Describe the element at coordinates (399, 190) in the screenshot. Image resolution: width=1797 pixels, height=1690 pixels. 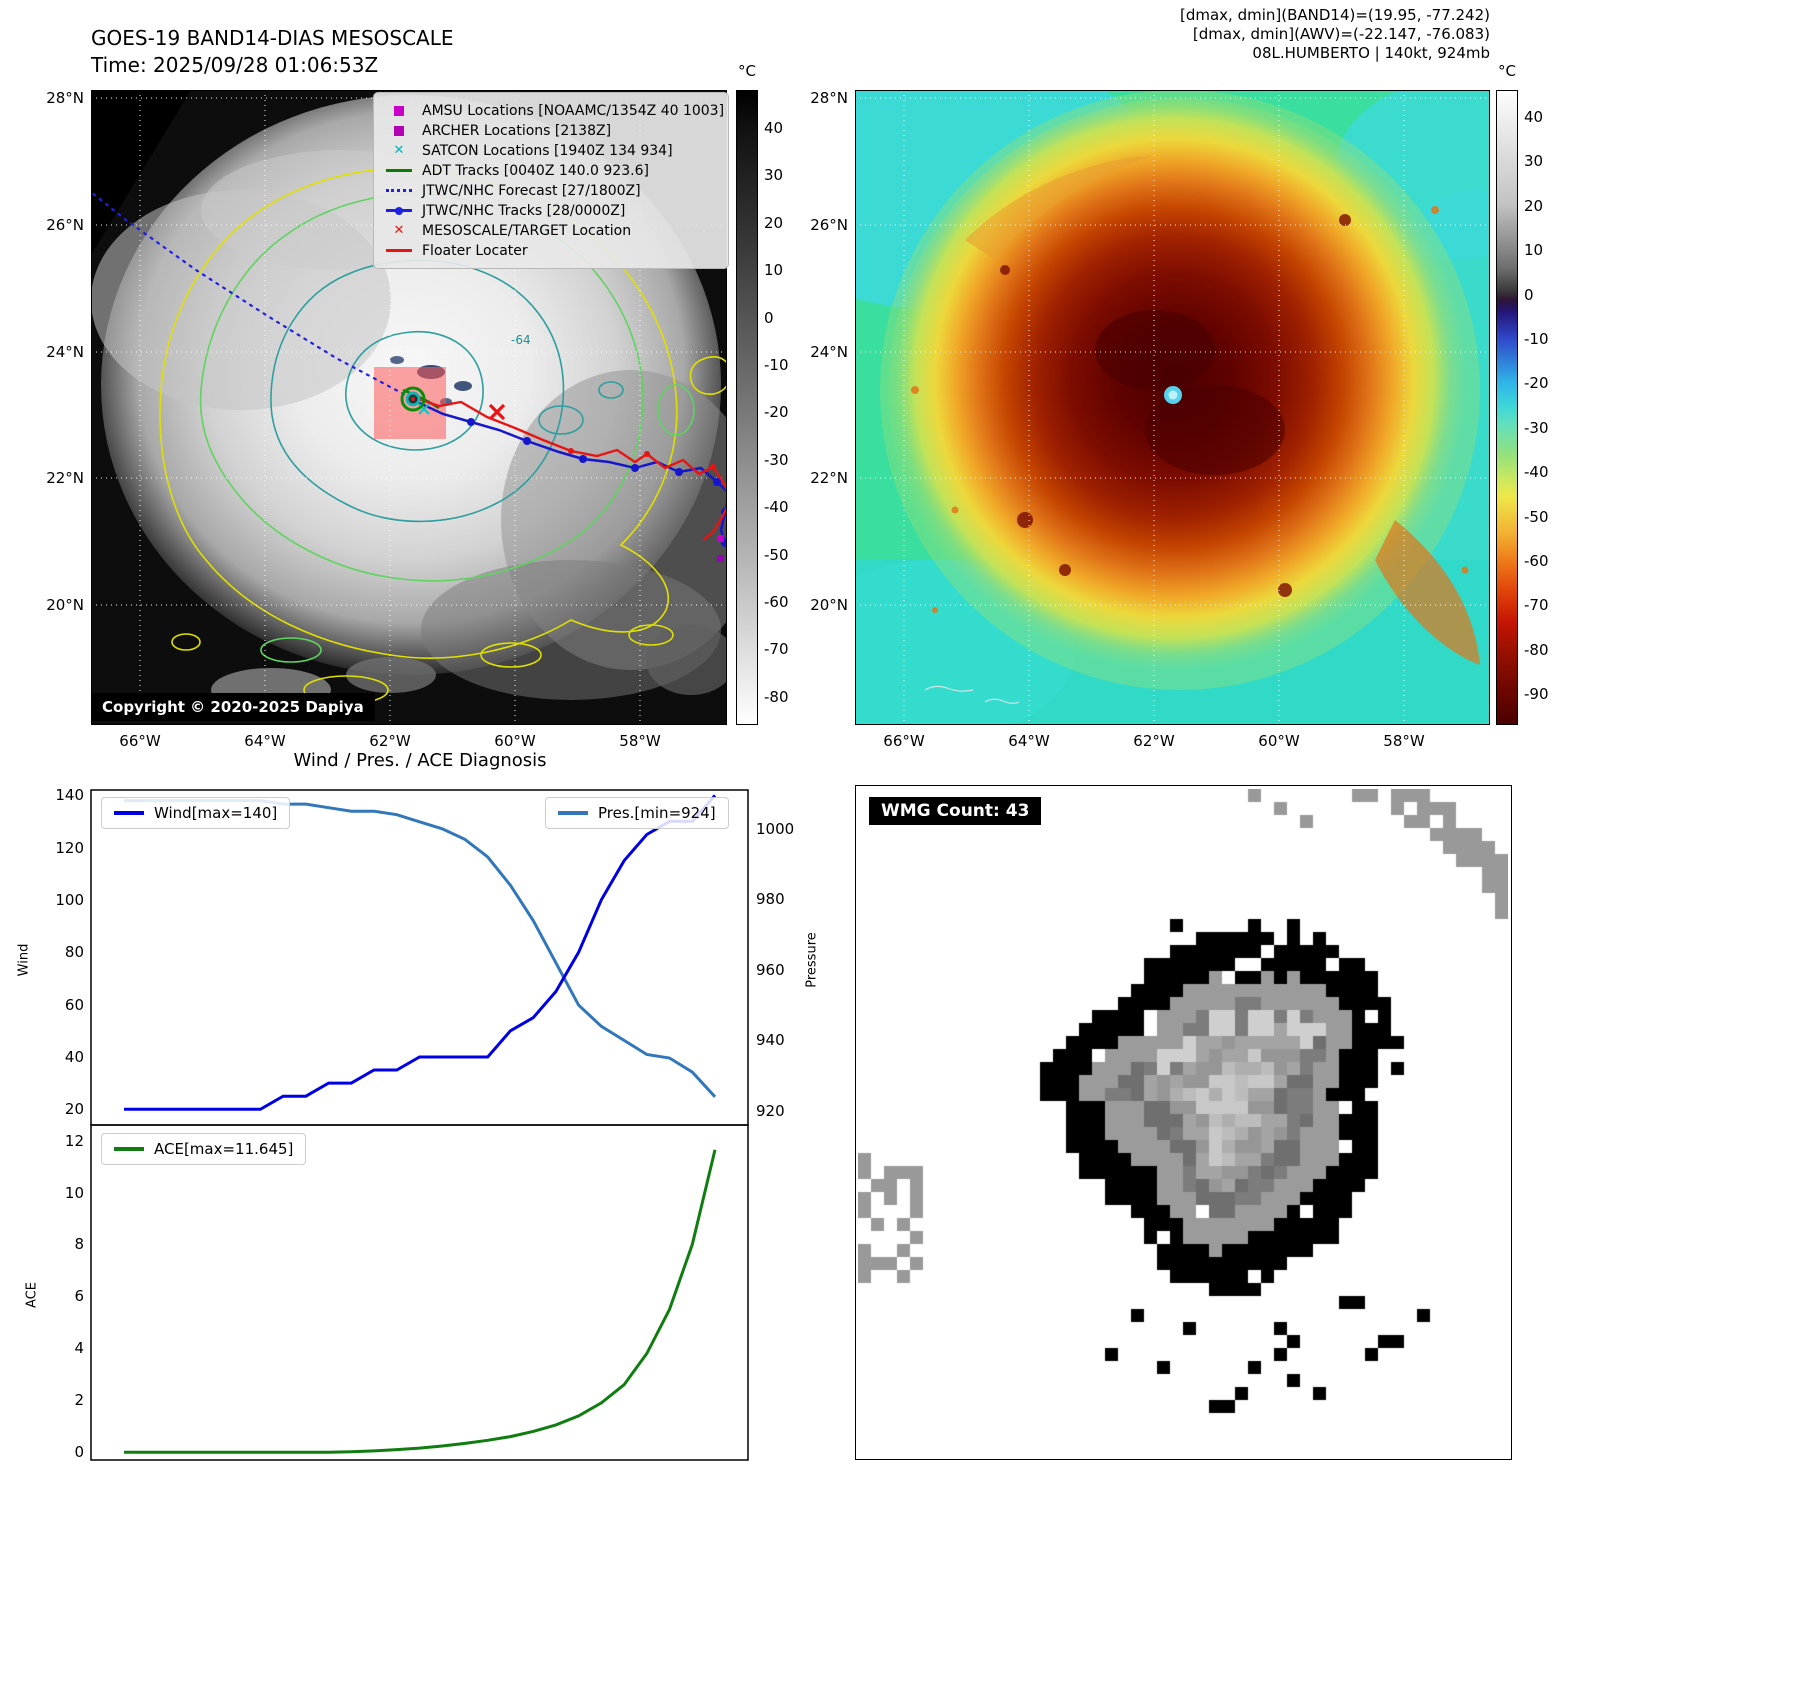
I see `dotted-marker-icon` at that location.